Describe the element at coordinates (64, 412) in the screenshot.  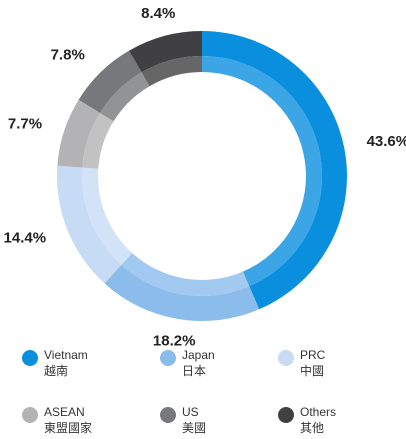
I see `legend-label: ASEAN` at that location.